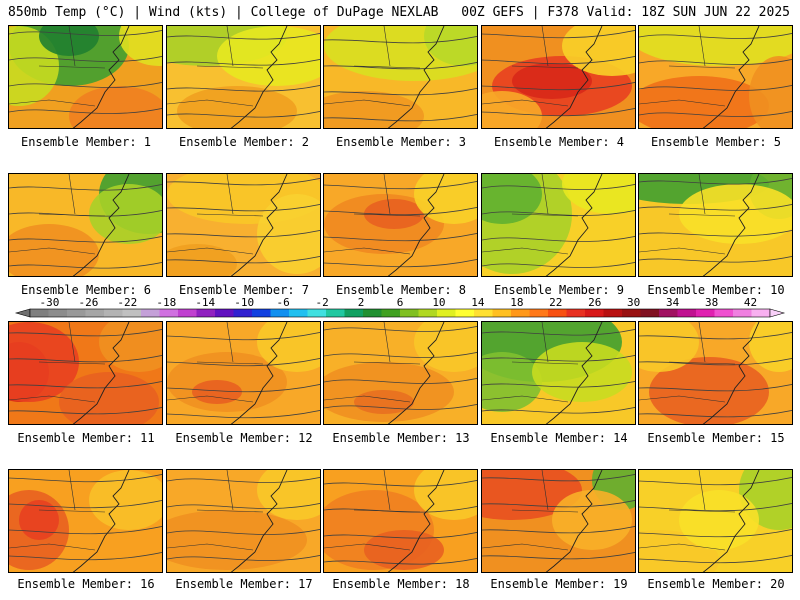 The height and width of the screenshot is (600, 800). What do you see at coordinates (750, 302) in the screenshot?
I see `colorbar-tick-label: 42` at bounding box center [750, 302].